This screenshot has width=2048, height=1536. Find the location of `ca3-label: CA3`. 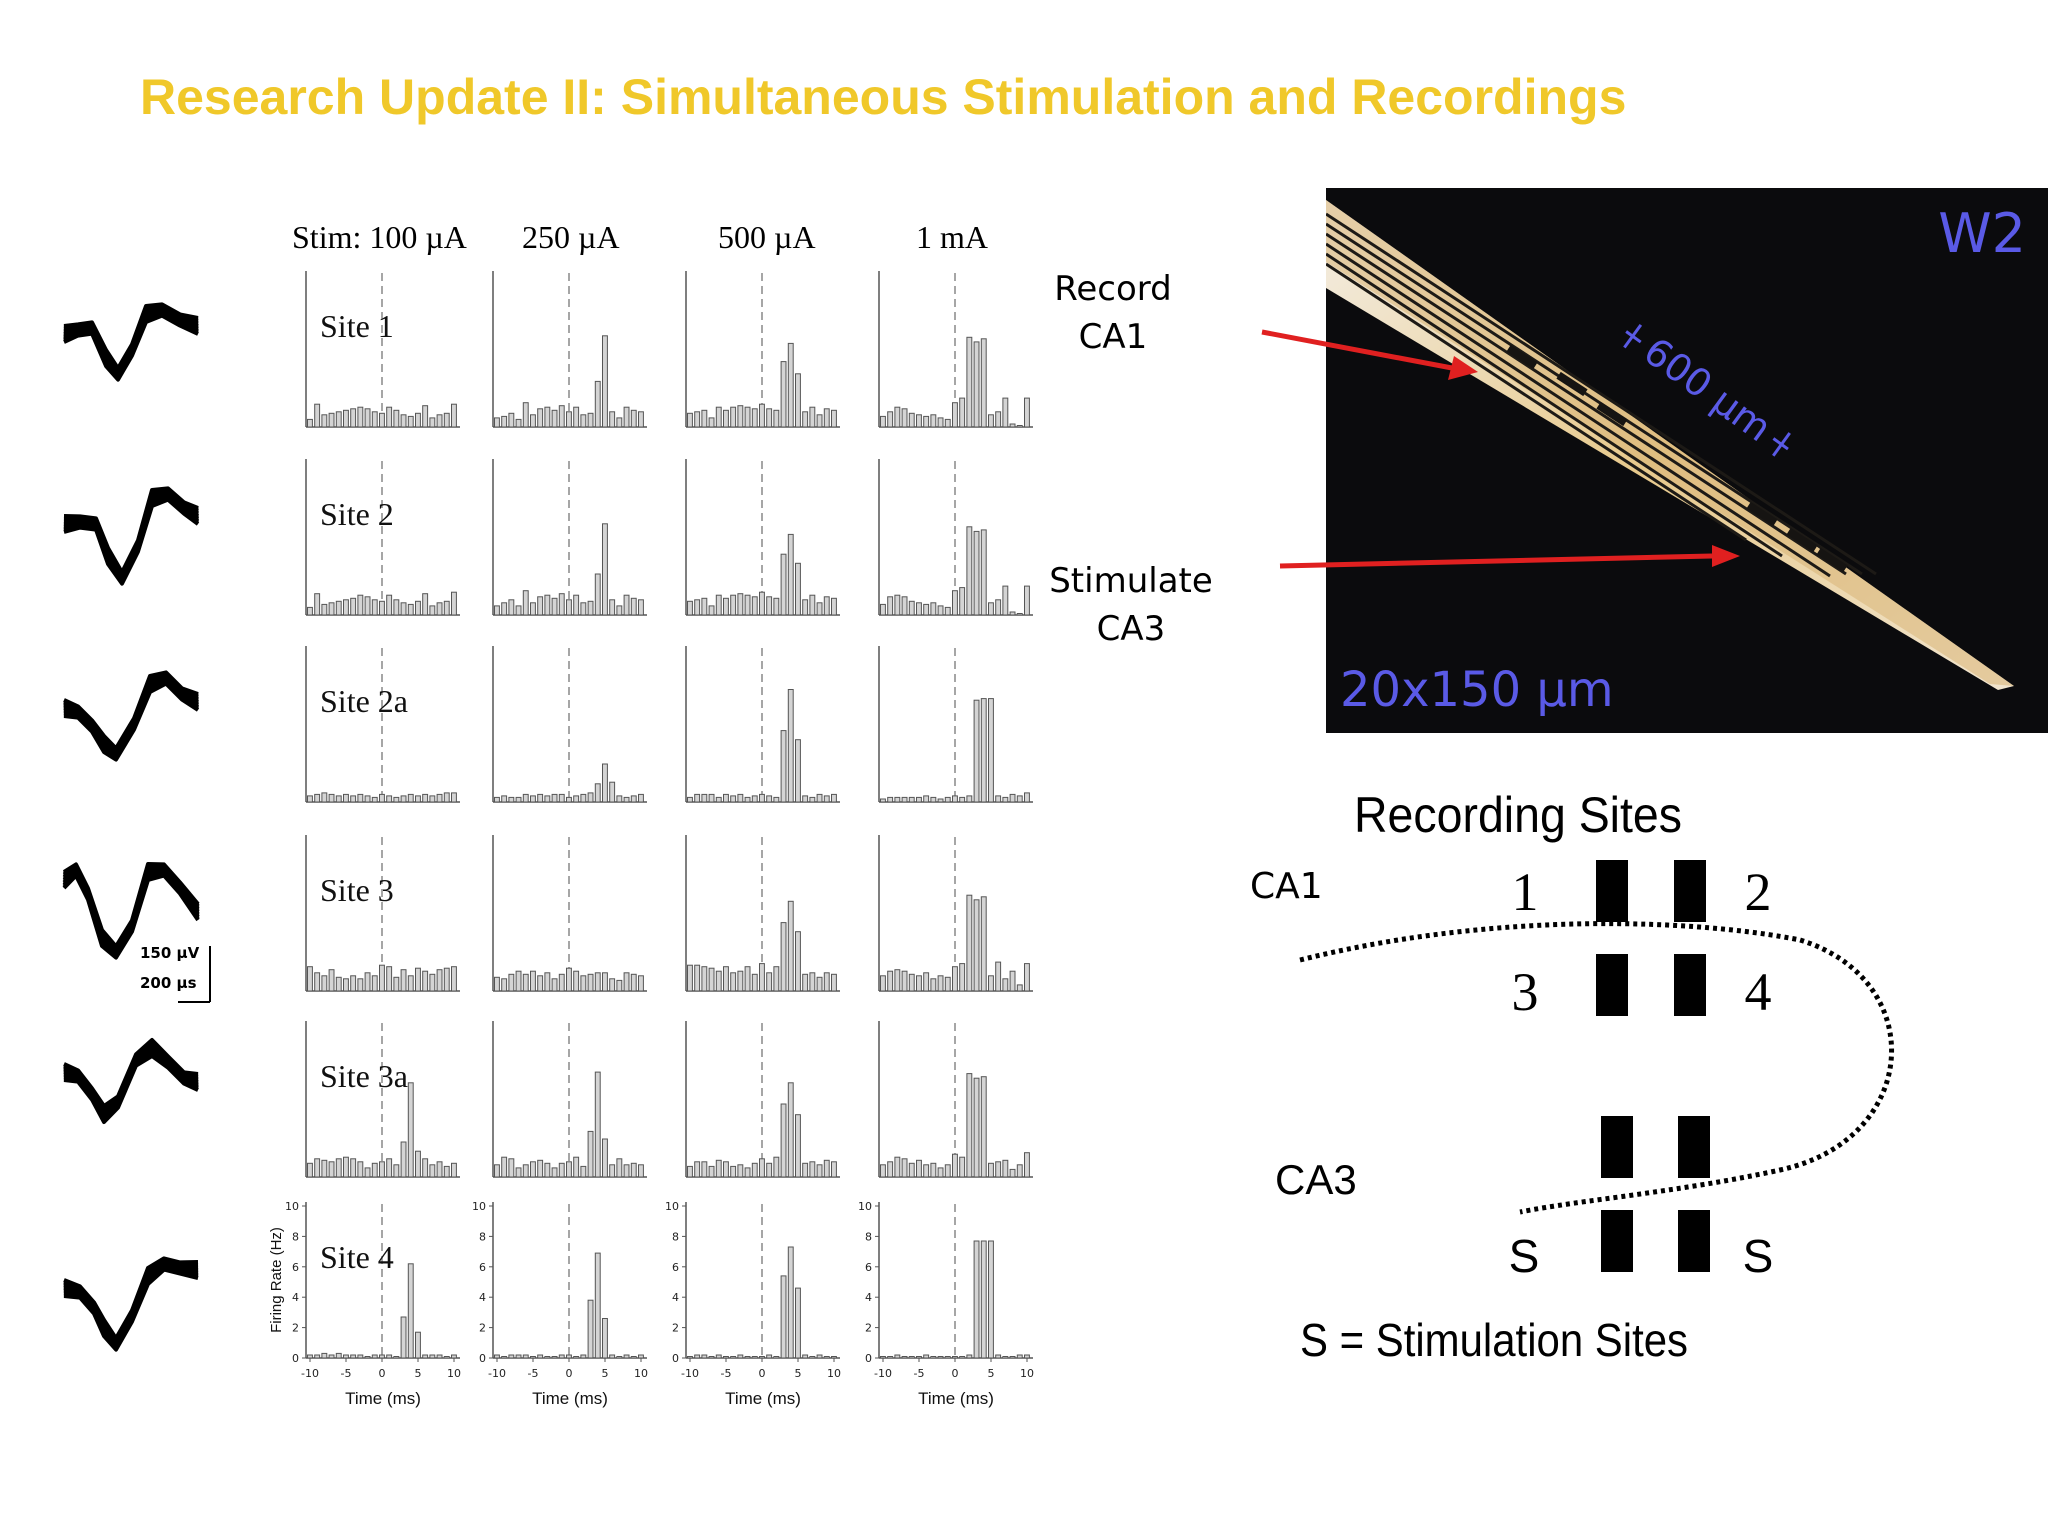

ca3-label: CA3 is located at coordinates (1316, 1179).